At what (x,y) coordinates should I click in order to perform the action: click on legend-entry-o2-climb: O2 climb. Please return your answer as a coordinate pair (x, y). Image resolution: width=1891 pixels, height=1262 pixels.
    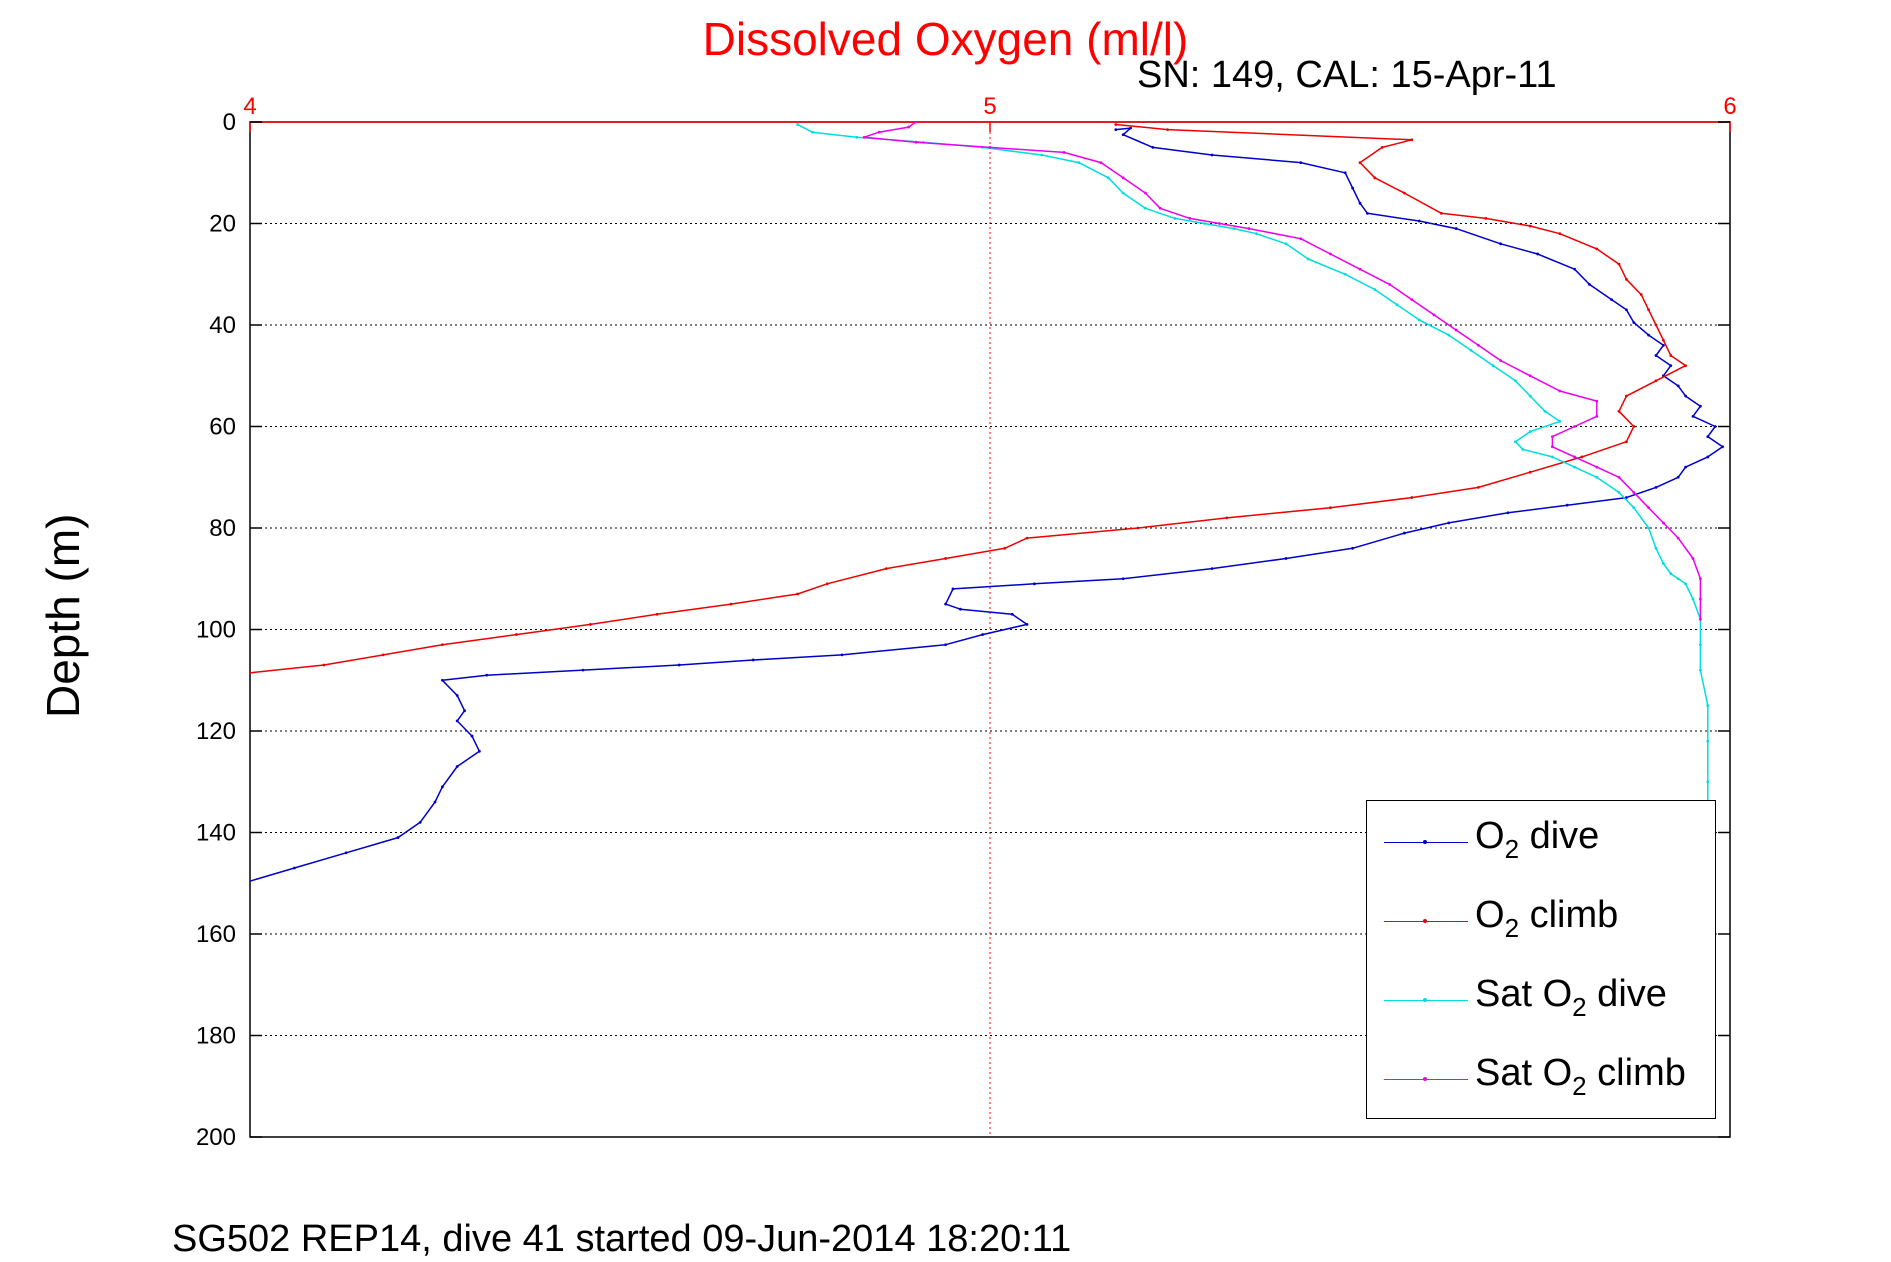
    Looking at the image, I should click on (1541, 914).